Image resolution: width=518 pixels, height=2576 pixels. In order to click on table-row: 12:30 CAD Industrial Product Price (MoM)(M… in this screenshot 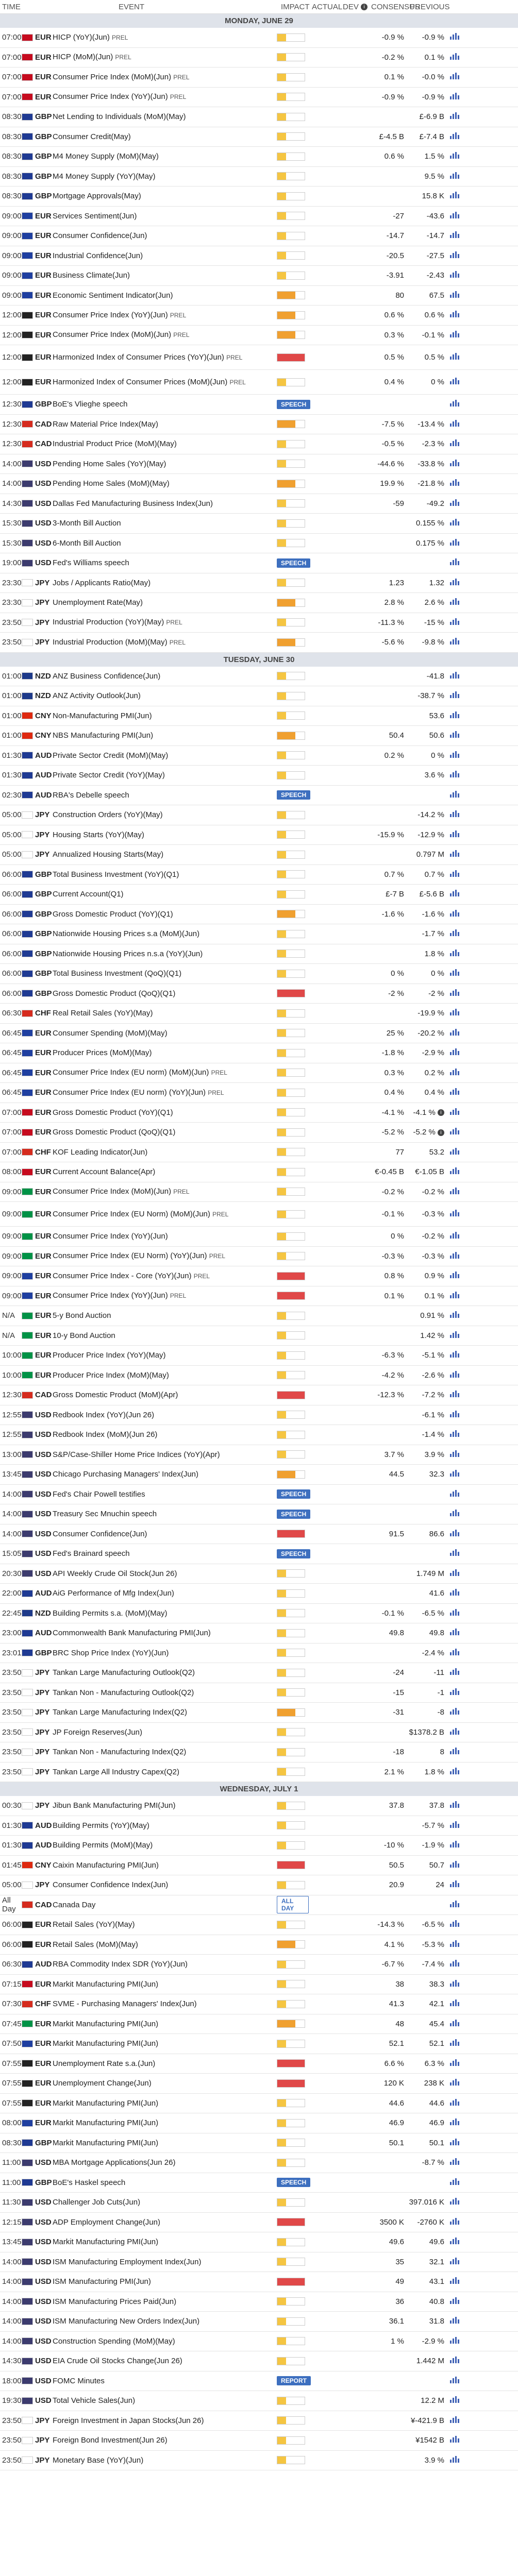, I will do `click(259, 444)`.